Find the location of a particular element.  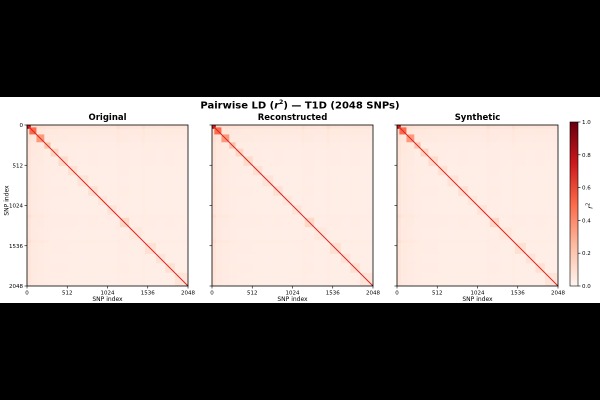

colorbar-tick-label: 0.0 is located at coordinates (586, 287).